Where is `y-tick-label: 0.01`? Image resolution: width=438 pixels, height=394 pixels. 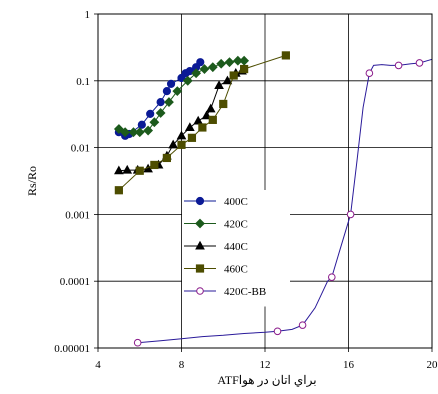 y-tick-label: 0.01 is located at coordinates (80, 149).